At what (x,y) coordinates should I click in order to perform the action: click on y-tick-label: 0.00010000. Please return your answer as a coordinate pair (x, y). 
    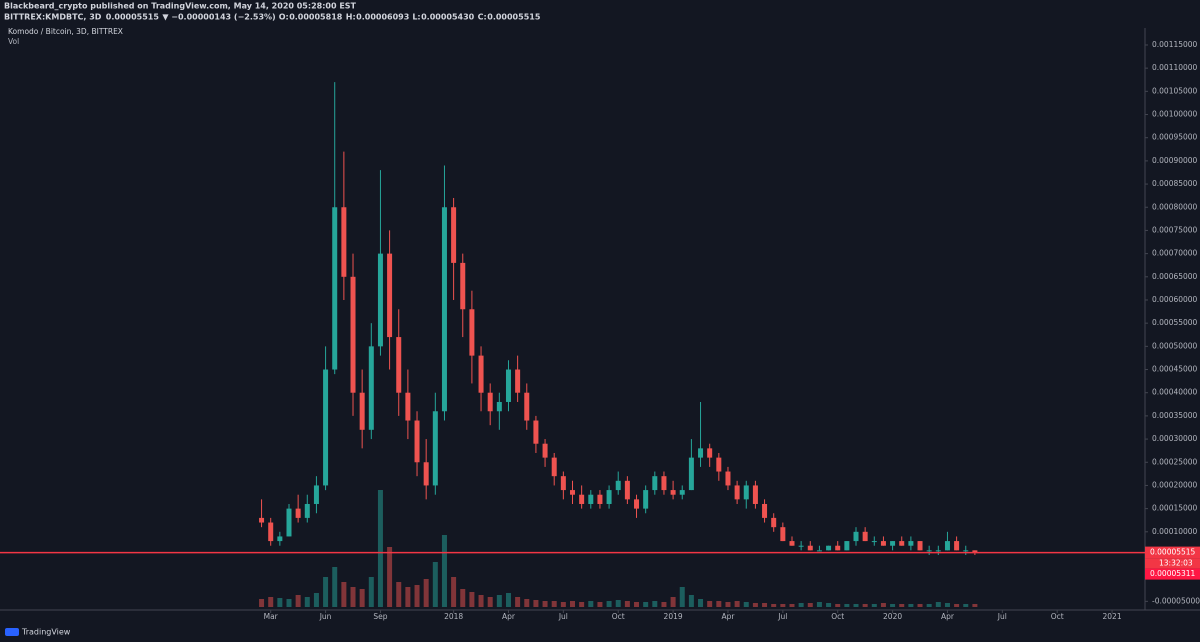
    Looking at the image, I should click on (1175, 531).